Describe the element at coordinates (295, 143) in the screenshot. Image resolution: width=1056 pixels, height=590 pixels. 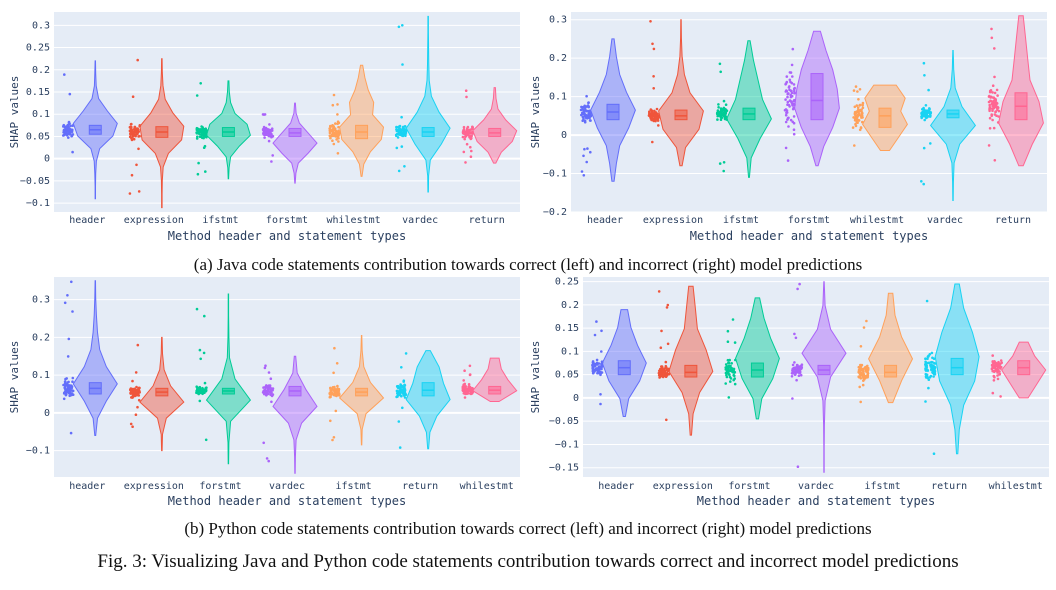
I see `violin-forstmt` at that location.